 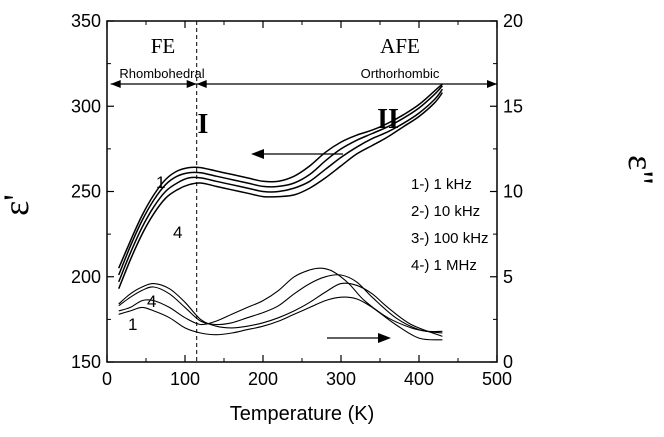 I want to click on phase-range-arrows, so click(x=303, y=84).